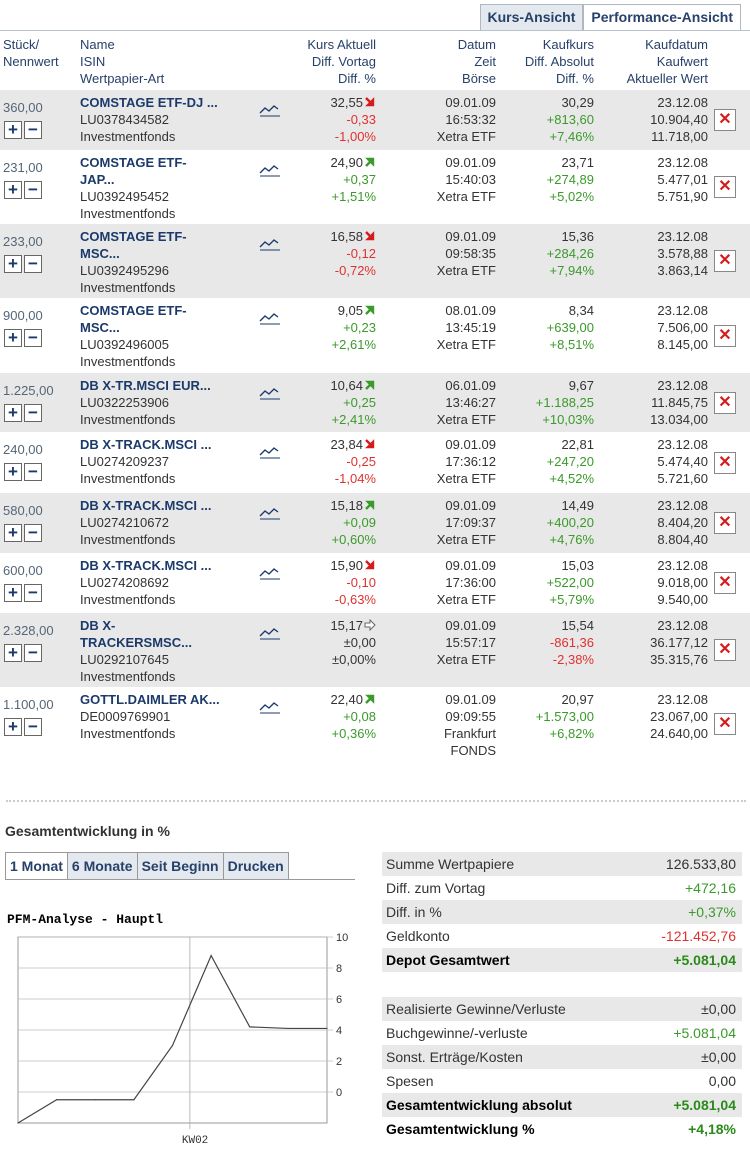 This screenshot has height=1159, width=750. I want to click on kurs-aktuell: 32,55, so click(346, 102).